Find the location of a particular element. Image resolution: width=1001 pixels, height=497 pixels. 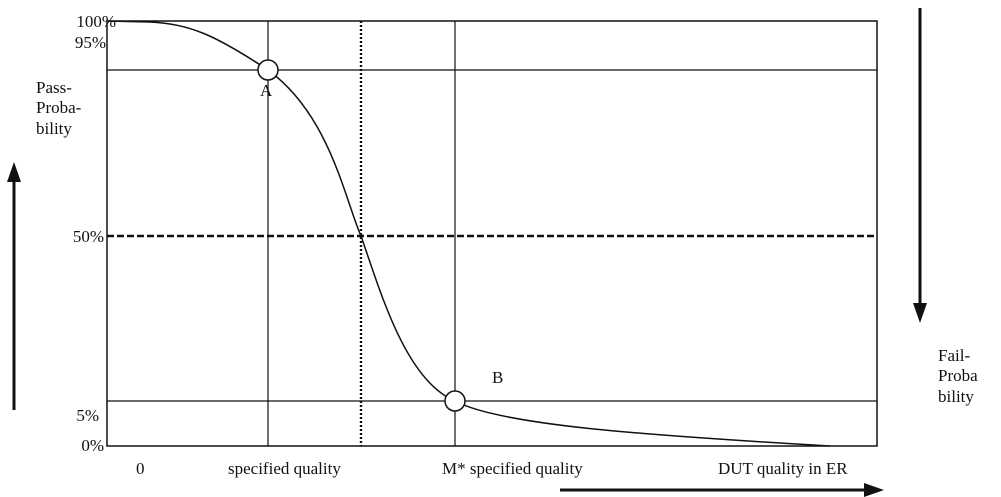

x-tick-label: M* specified quality is located at coordinates (512, 468).